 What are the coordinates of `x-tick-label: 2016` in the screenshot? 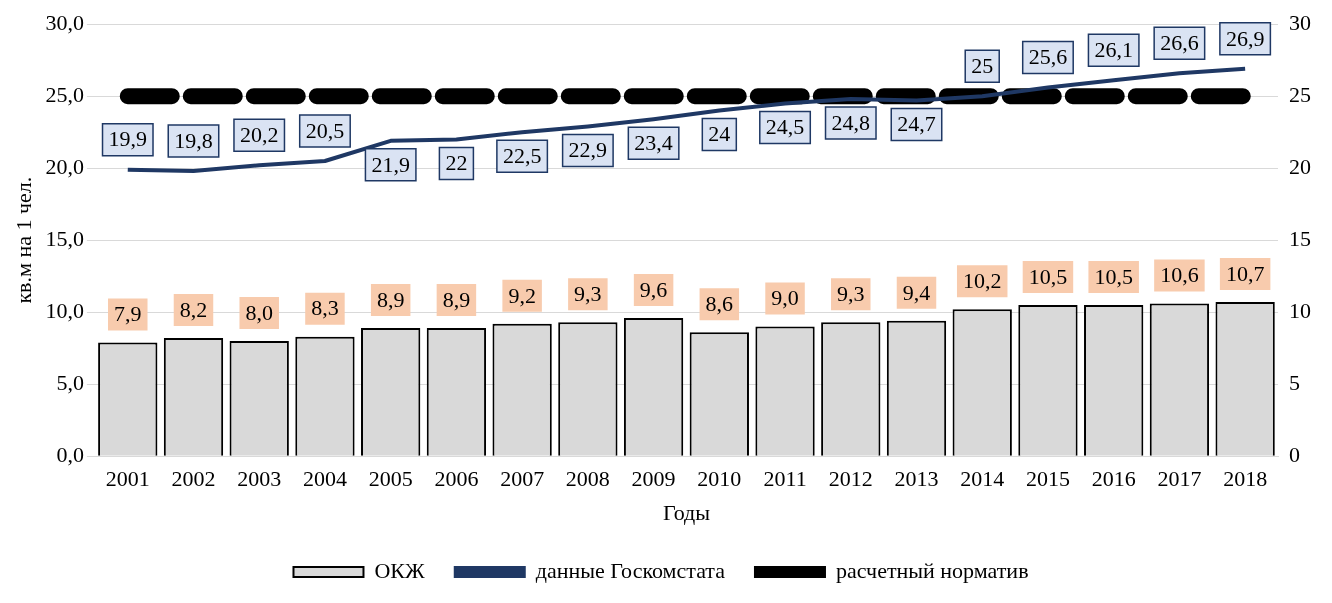 It's located at (1113, 479).